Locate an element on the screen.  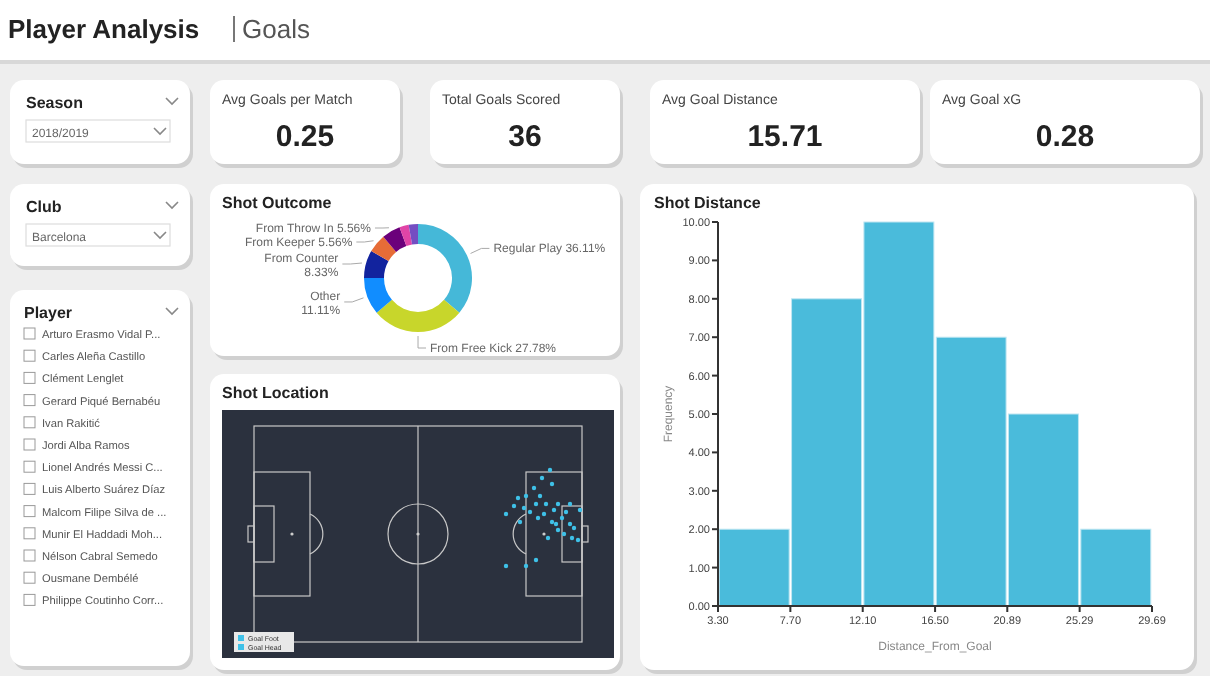
text: Shot Location is located at coordinates (275, 393).